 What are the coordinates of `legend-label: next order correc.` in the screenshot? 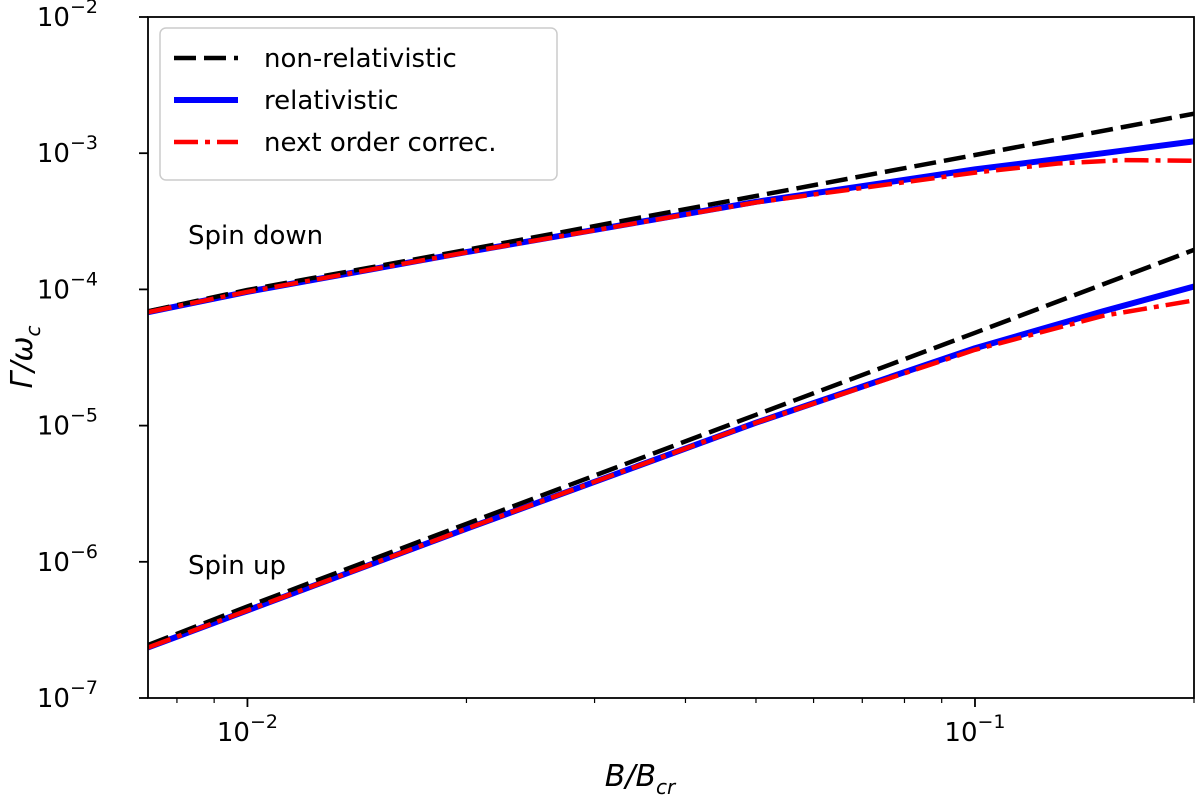 It's located at (380, 143).